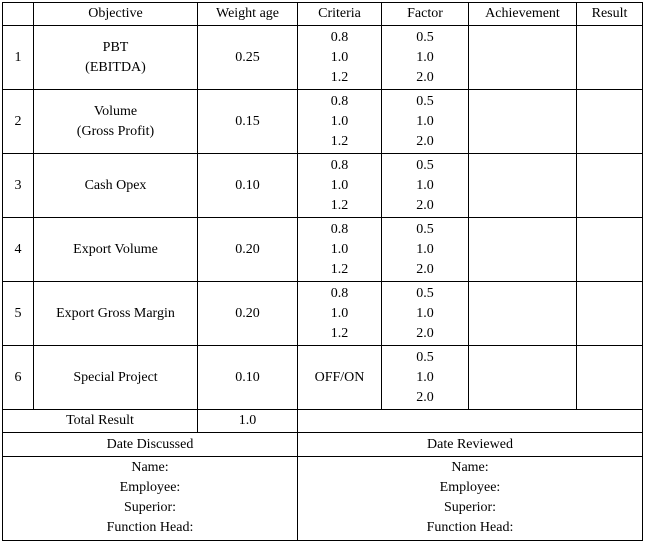 The width and height of the screenshot is (645, 542). Describe the element at coordinates (522, 14) in the screenshot. I see `header-achievement: Achievement` at that location.